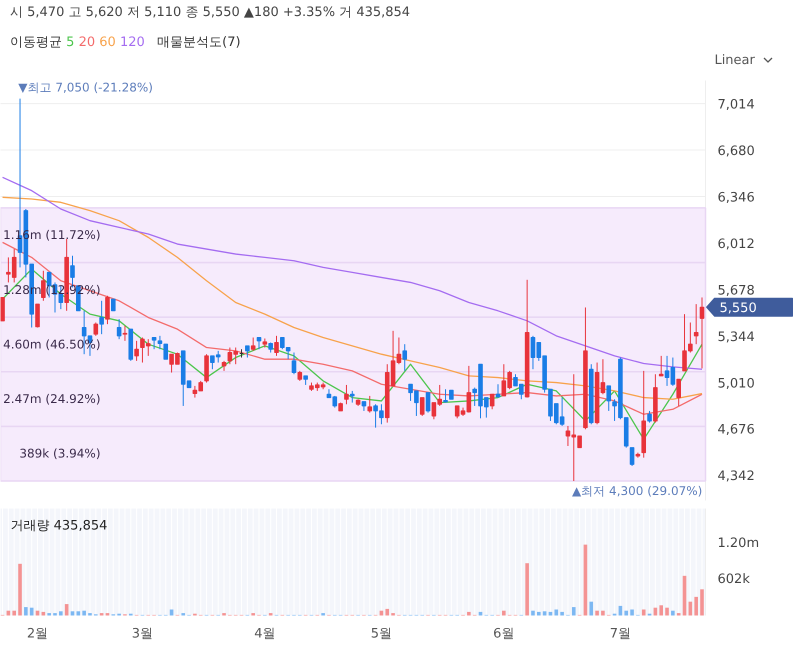 The width and height of the screenshot is (793, 646). What do you see at coordinates (736, 430) in the screenshot?
I see `y-tick-label: 4,676` at bounding box center [736, 430].